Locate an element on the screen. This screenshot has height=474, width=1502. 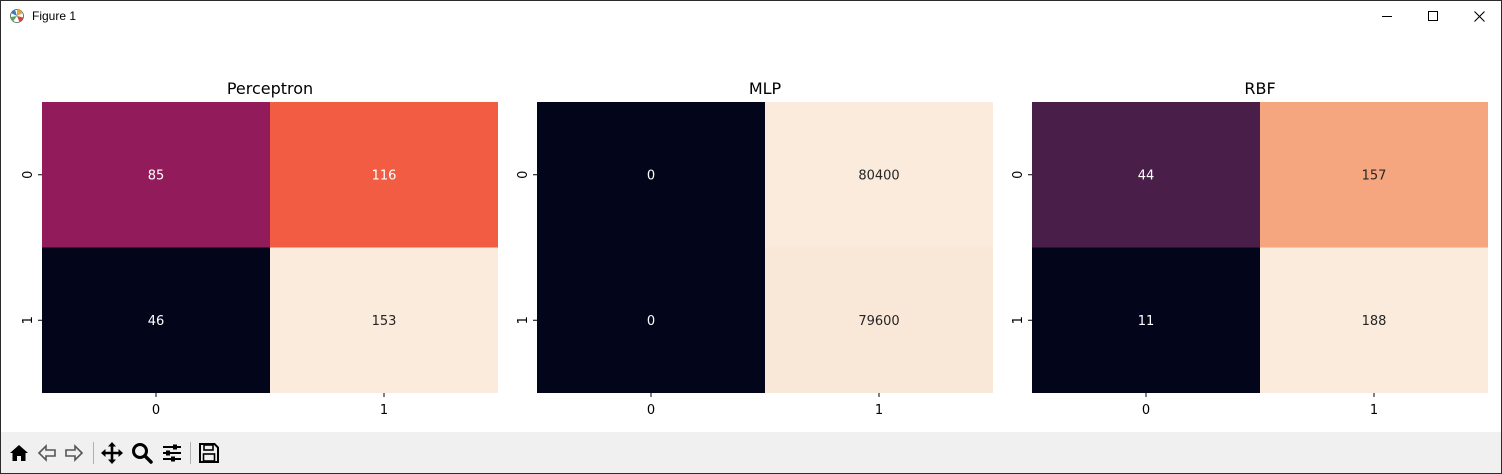
subplot-title: RBF is located at coordinates (1259, 88).